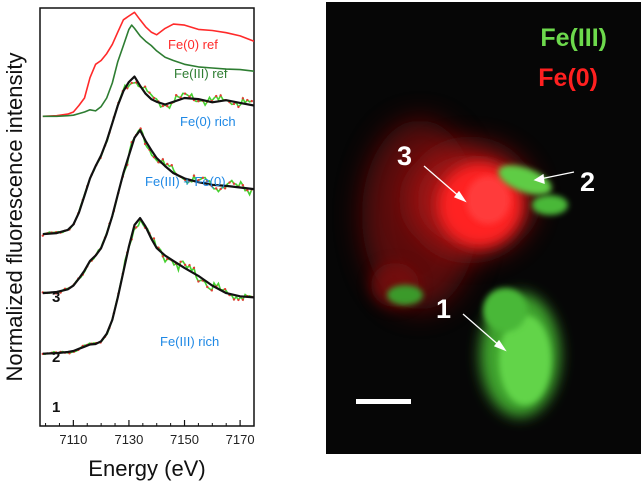  I want to click on trace-number-3: 3, so click(56, 297).